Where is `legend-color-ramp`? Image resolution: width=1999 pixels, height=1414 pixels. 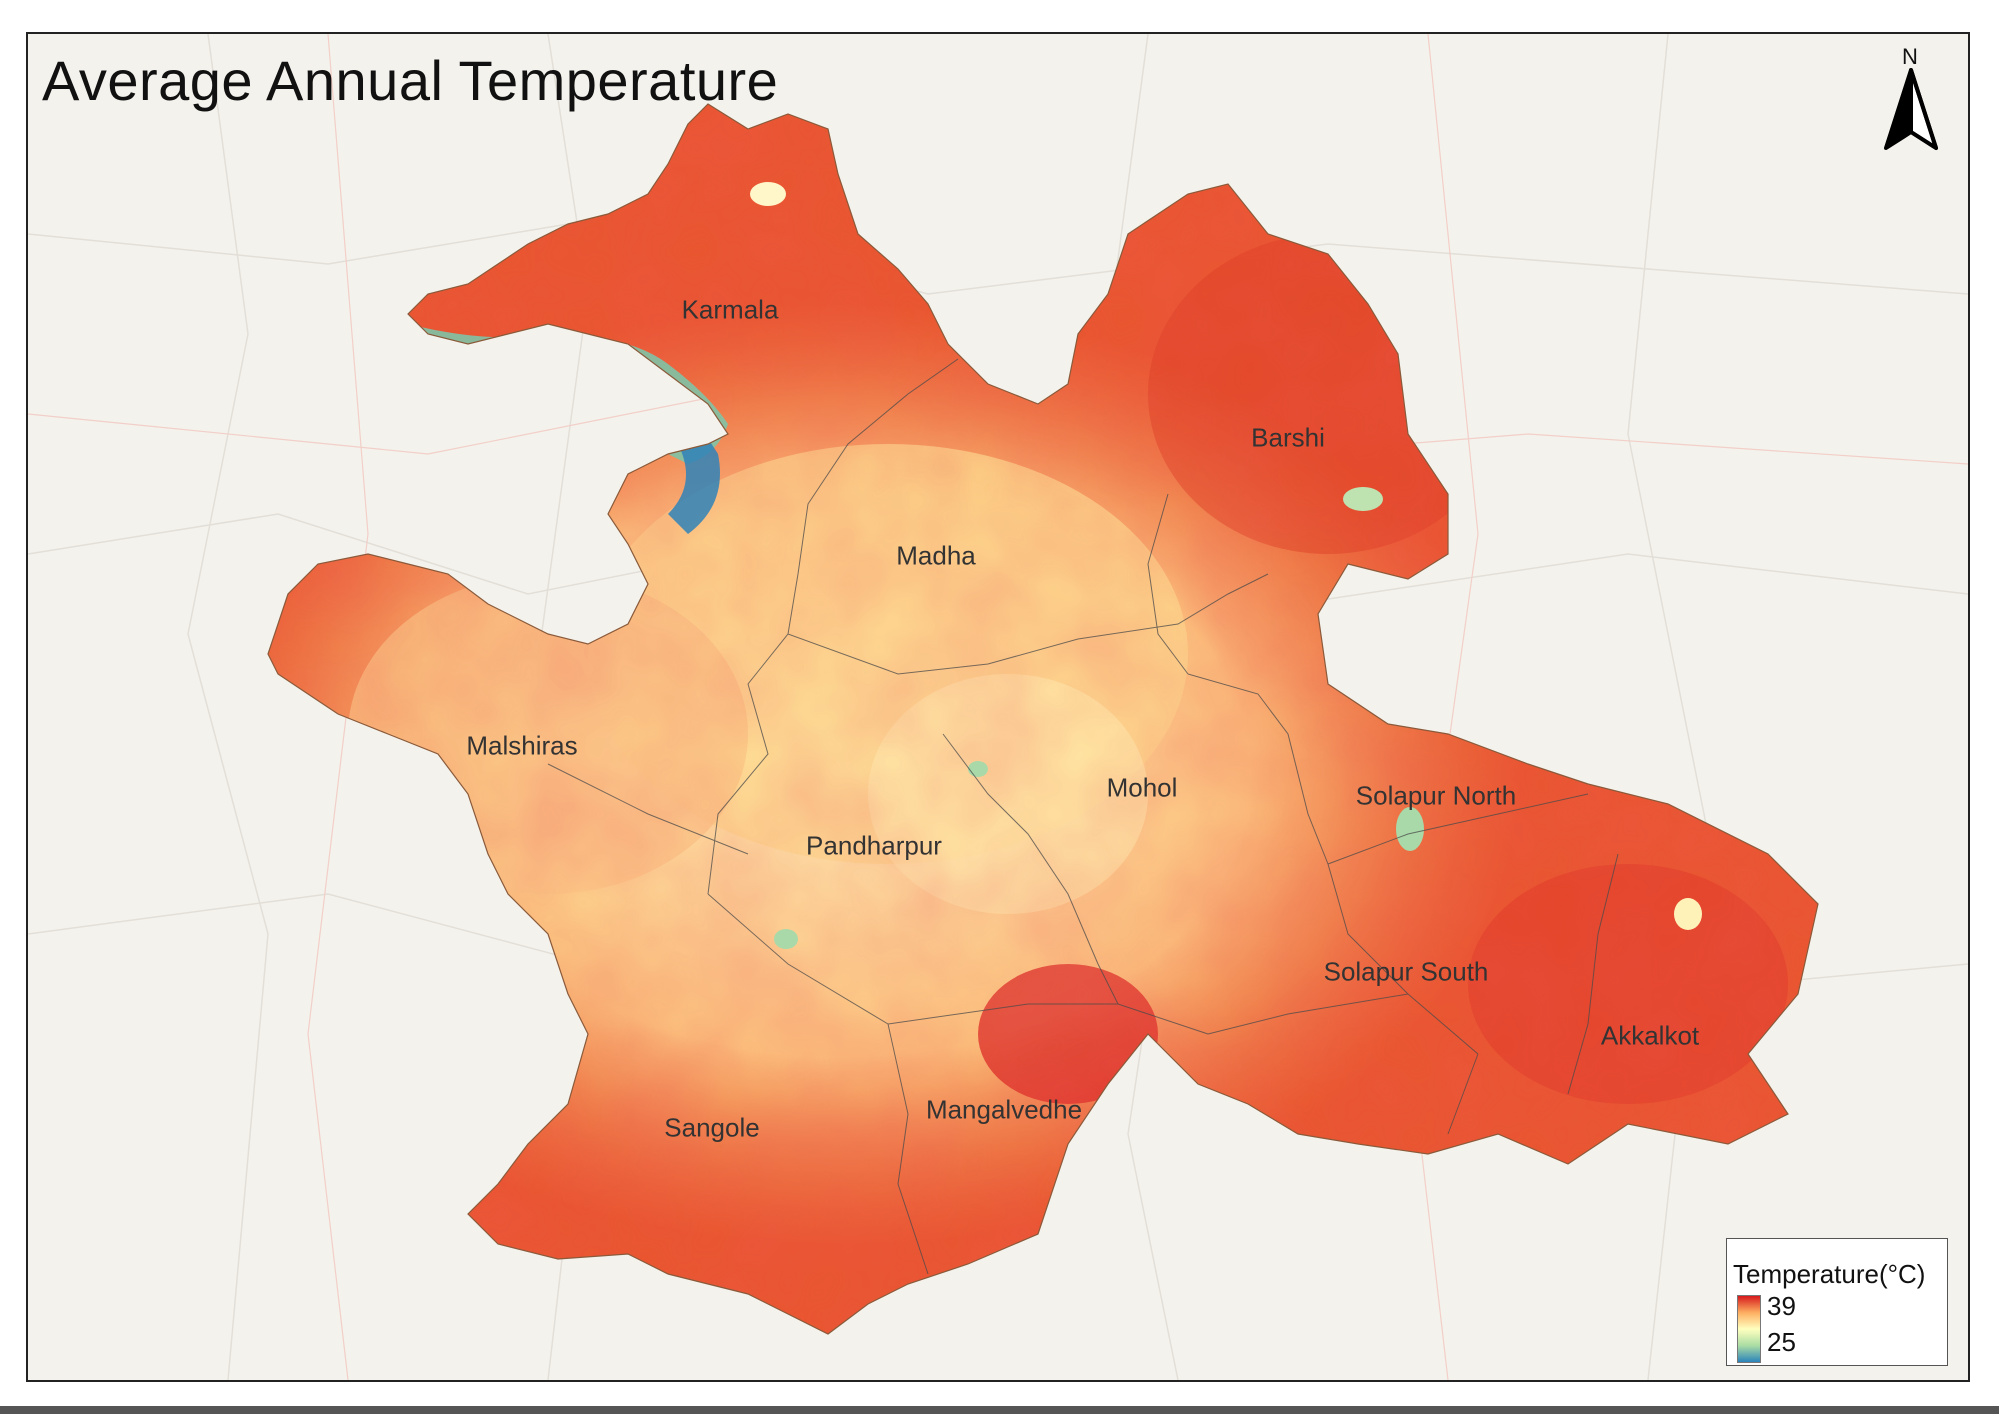 legend-color-ramp is located at coordinates (1749, 1329).